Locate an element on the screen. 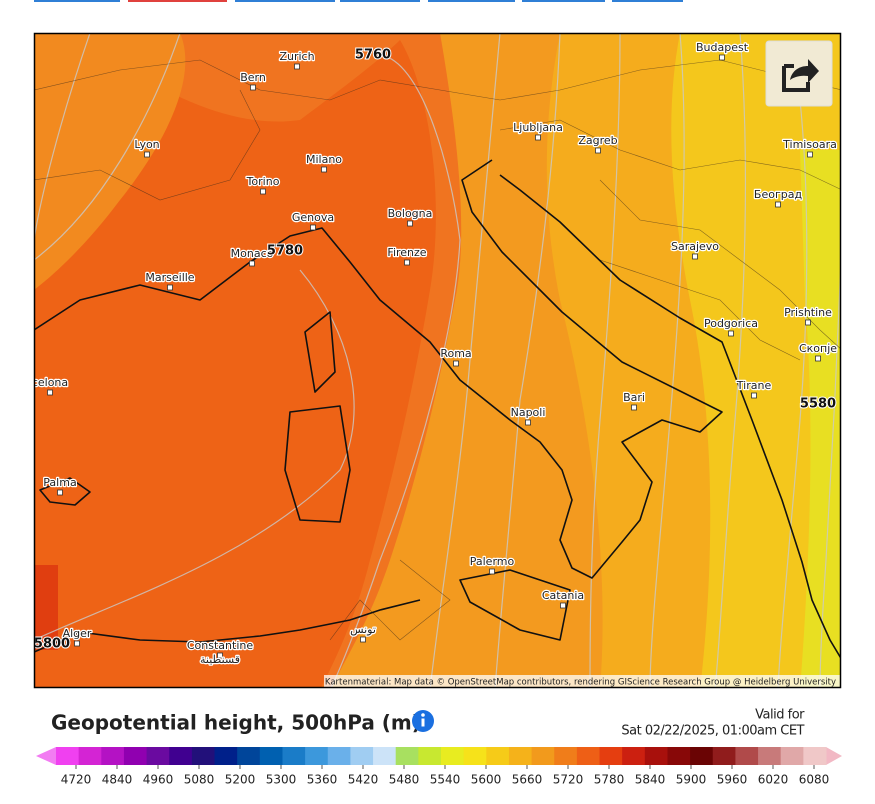 Image resolution: width=875 pixels, height=804 pixels. city-label: Firenze is located at coordinates (406, 252).